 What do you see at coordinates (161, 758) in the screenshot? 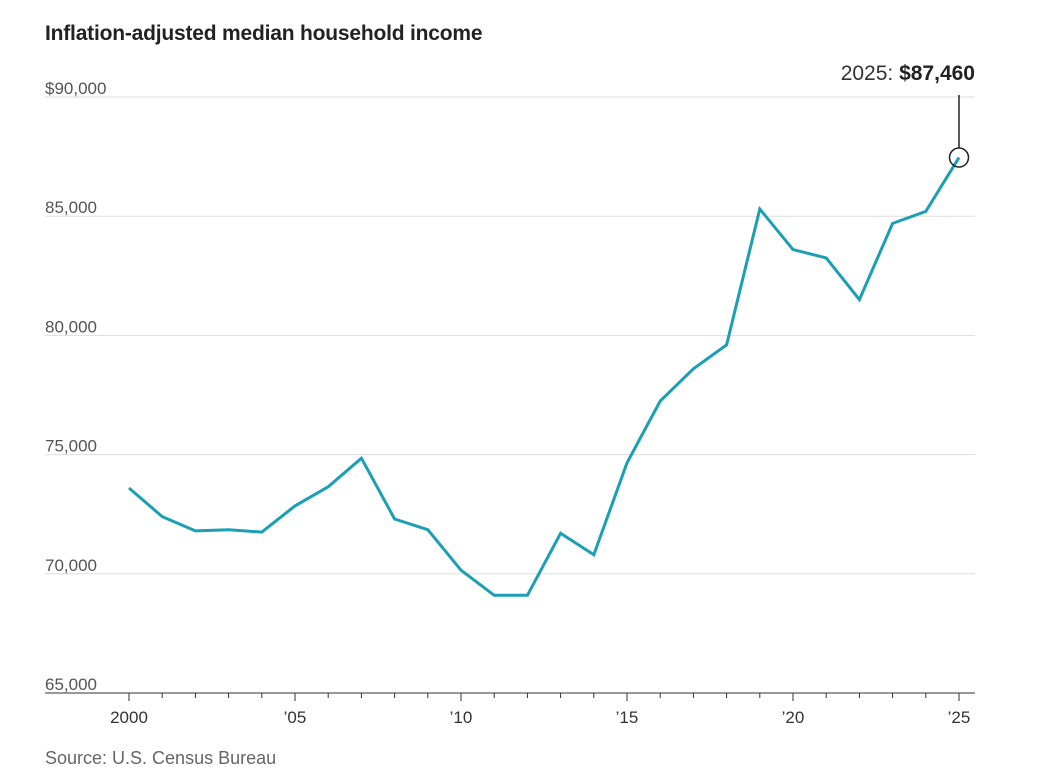
I see `source-note: Source: U.S. Census Bureau` at bounding box center [161, 758].